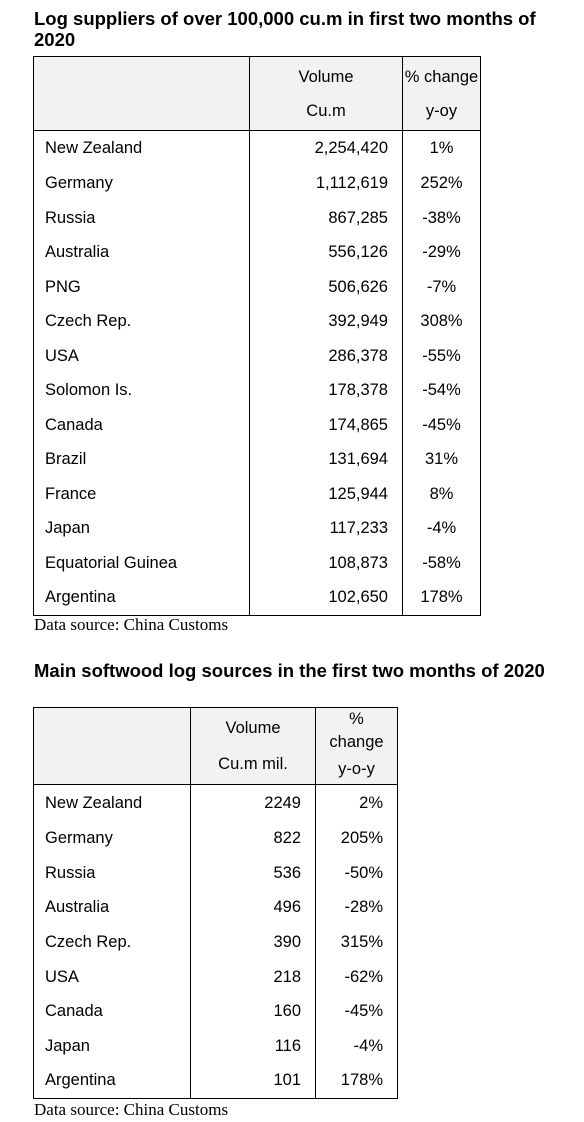 This screenshot has width=584, height=1122. What do you see at coordinates (253, 839) in the screenshot?
I see `volume-cell: 822` at bounding box center [253, 839].